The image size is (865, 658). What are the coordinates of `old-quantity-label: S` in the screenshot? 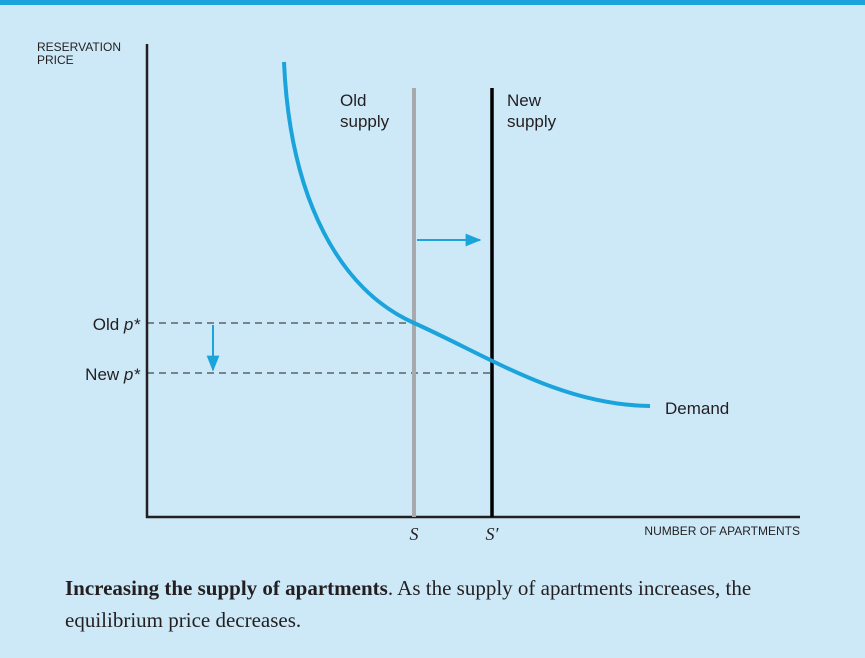 It's located at (414, 534).